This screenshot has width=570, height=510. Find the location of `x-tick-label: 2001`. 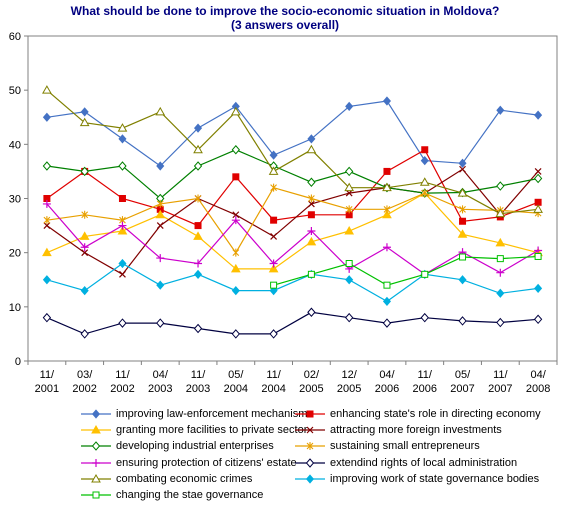

x-tick-label: 2001 is located at coordinates (47, 389).